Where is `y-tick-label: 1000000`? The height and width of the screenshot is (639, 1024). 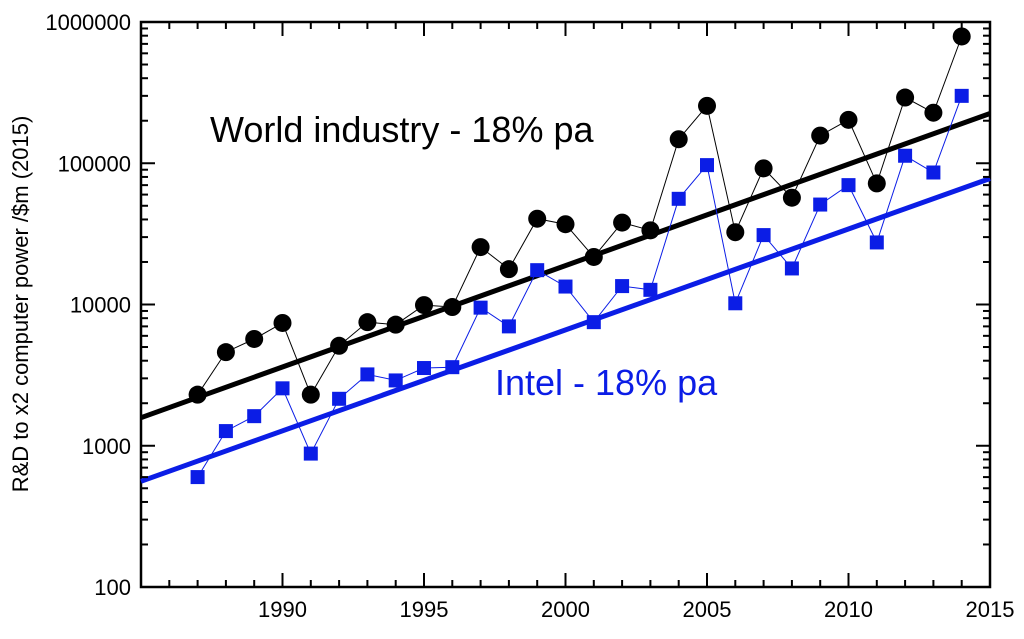
y-tick-label: 1000000 is located at coordinates (88, 22).